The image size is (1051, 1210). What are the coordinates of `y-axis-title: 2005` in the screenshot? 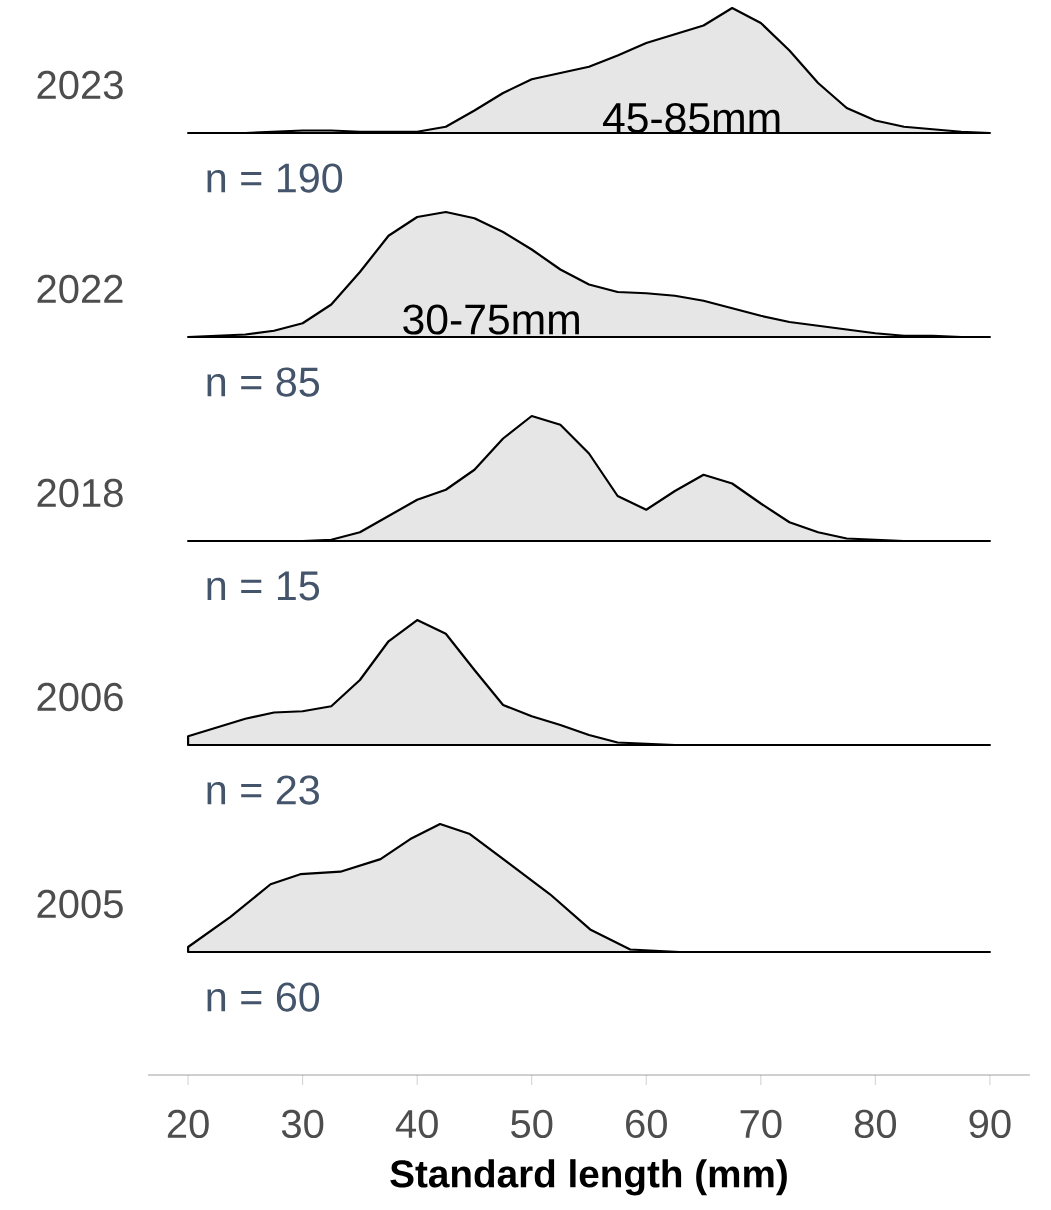 It's located at (80, 904).